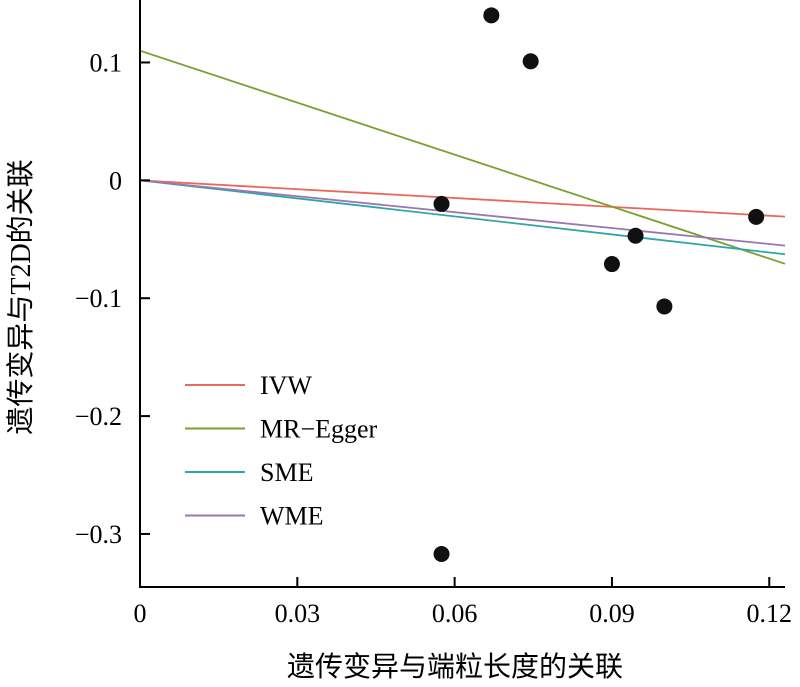 The width and height of the screenshot is (800, 687). I want to click on legend: IVW MR−Egger SME WME, so click(281, 451).